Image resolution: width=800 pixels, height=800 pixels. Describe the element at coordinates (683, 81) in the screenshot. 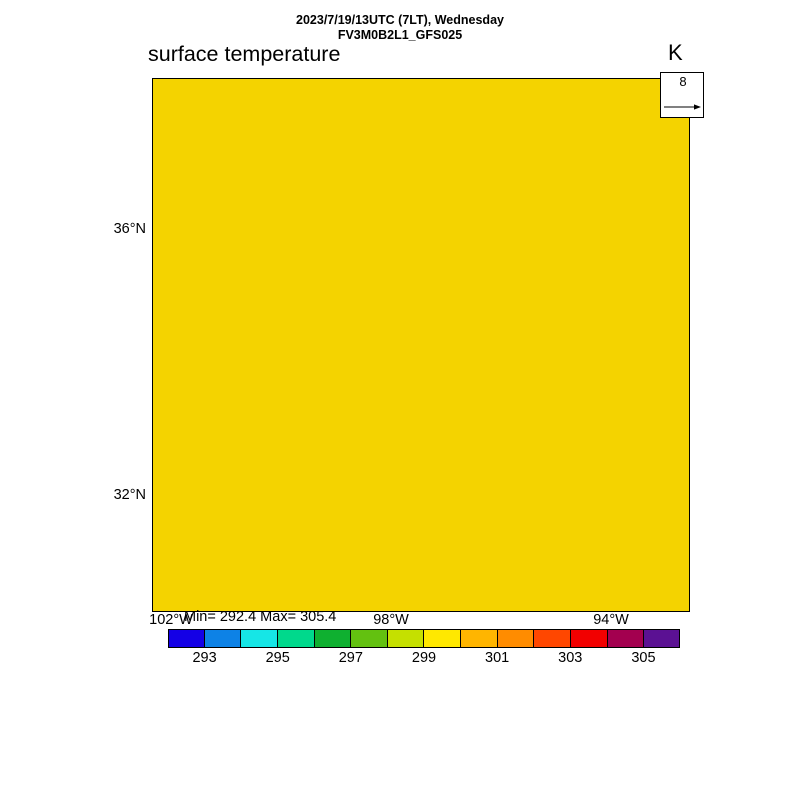

I see `wind-reference-value: 8` at that location.